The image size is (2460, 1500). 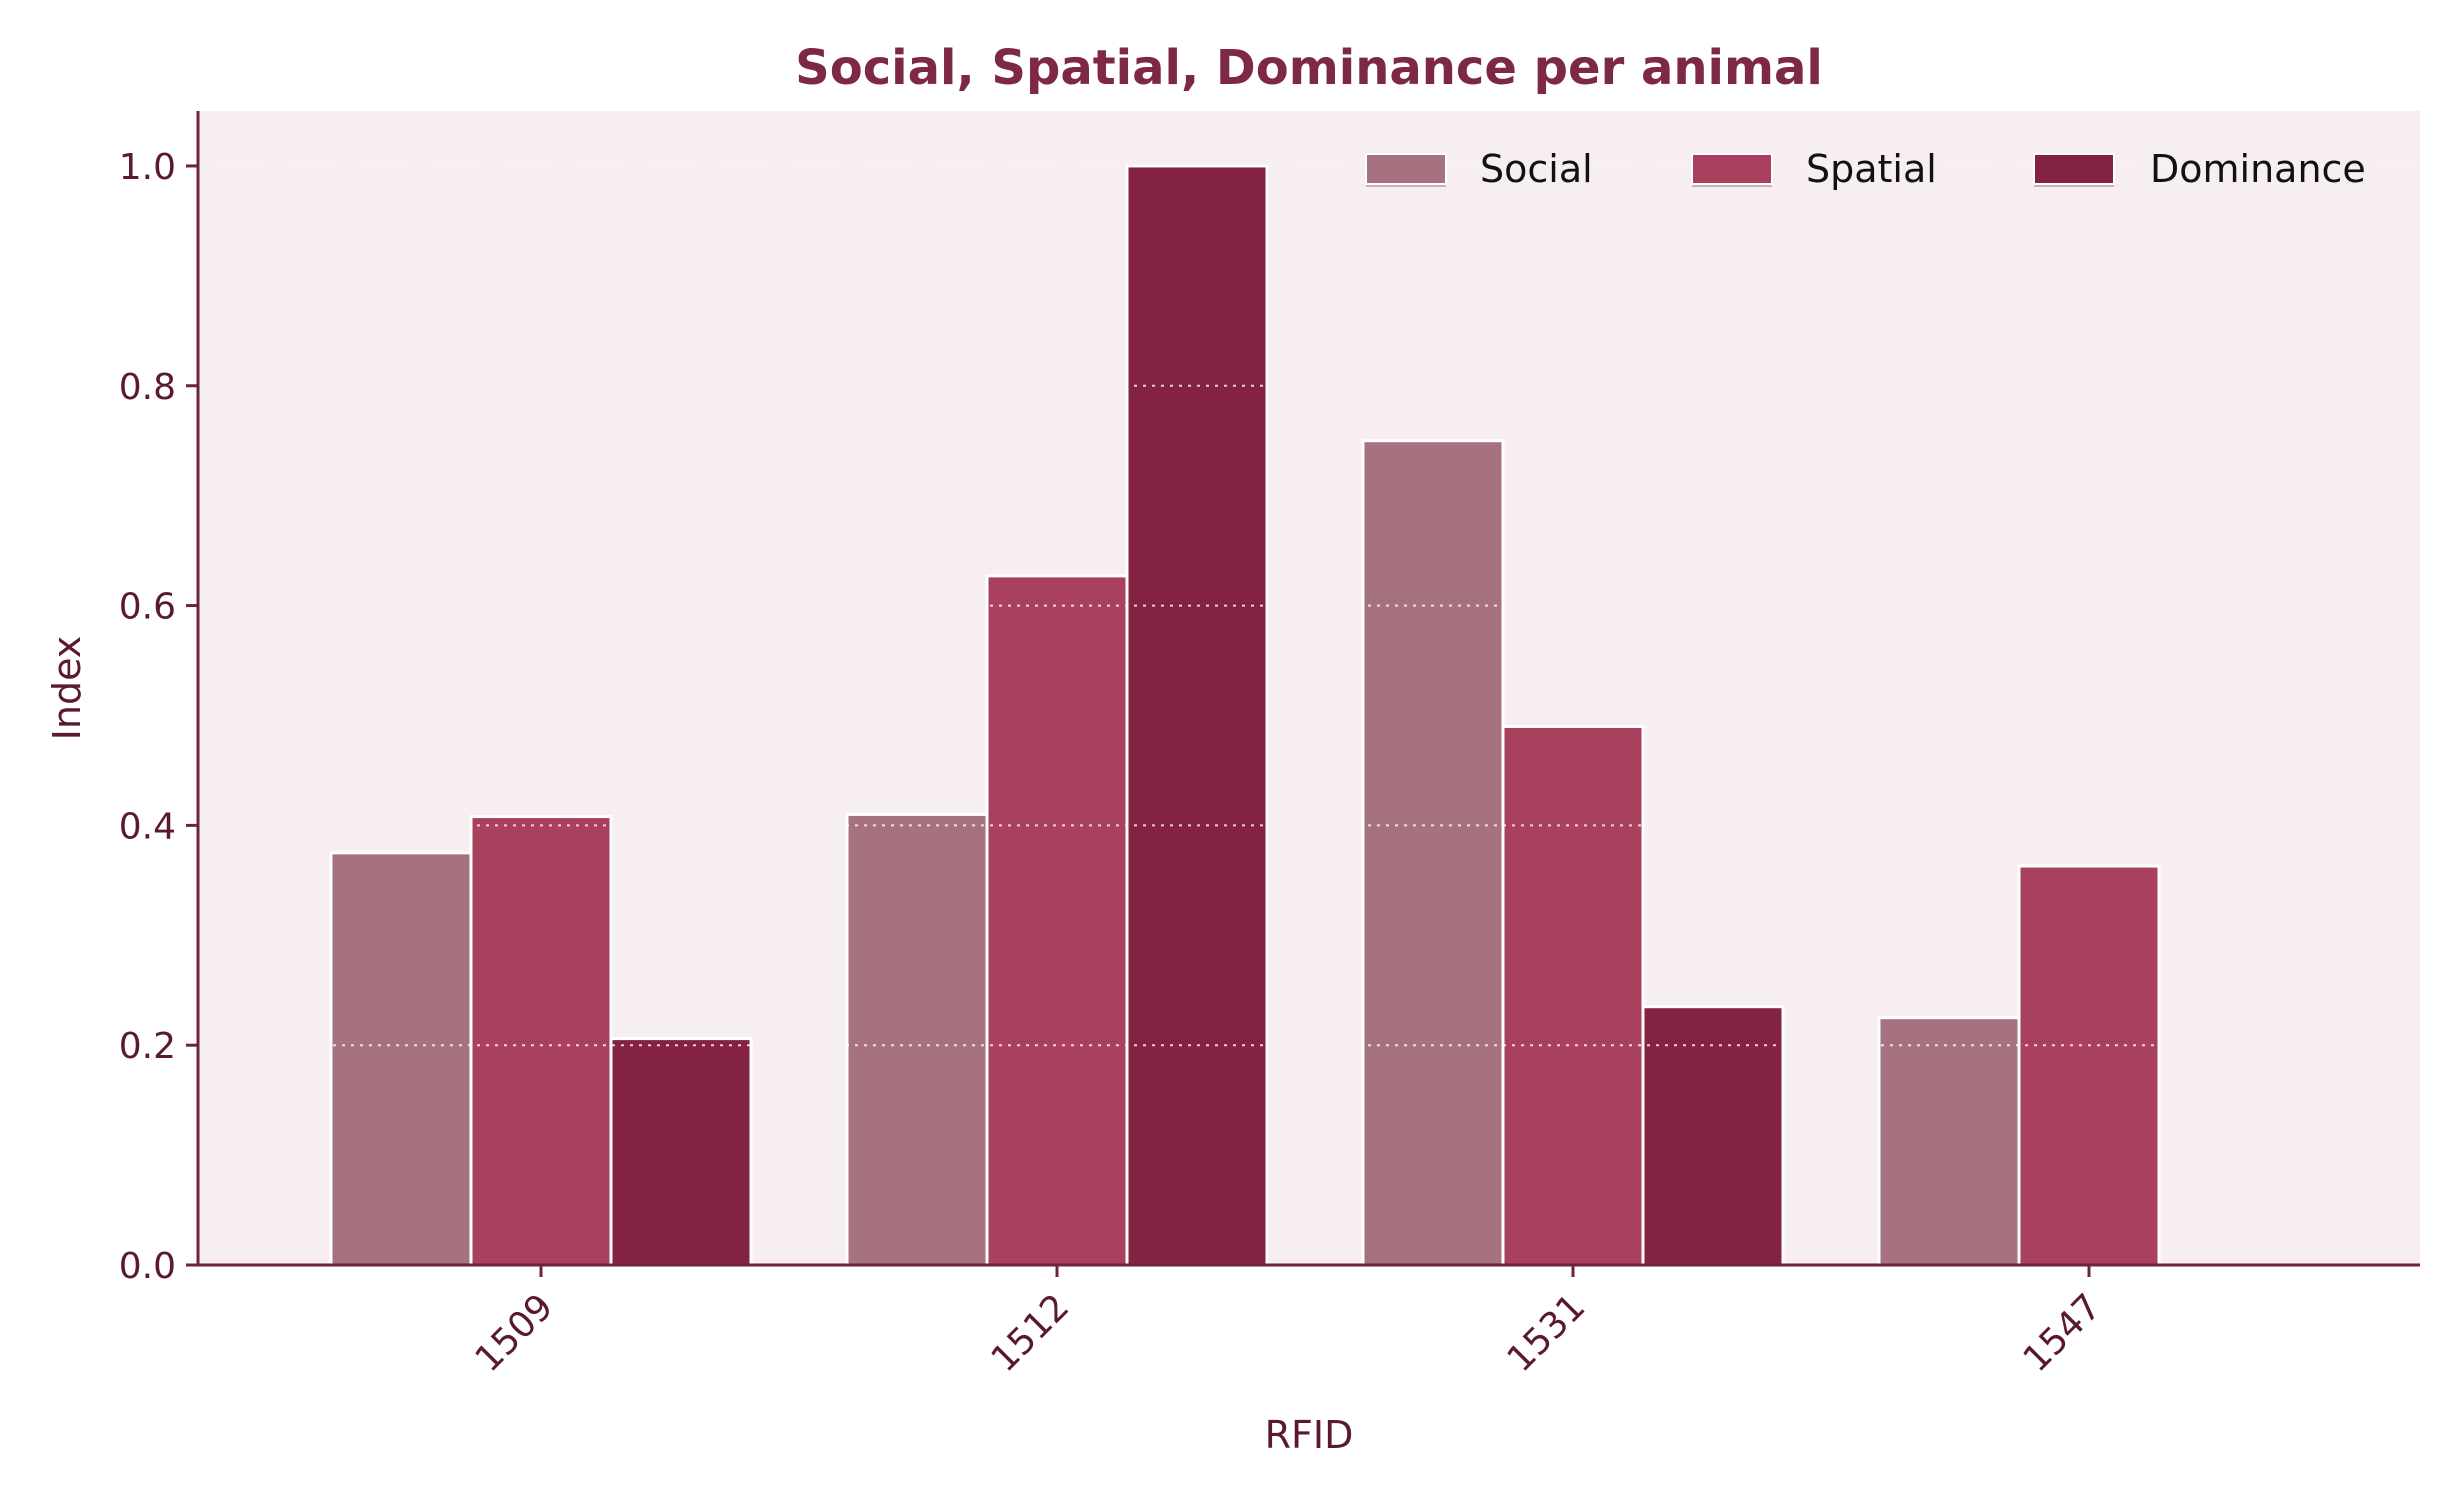 I want to click on y-axis-ticks: 0.0 0.2 0.4 0.6 0.8 1.0, so click(x=158, y=717).